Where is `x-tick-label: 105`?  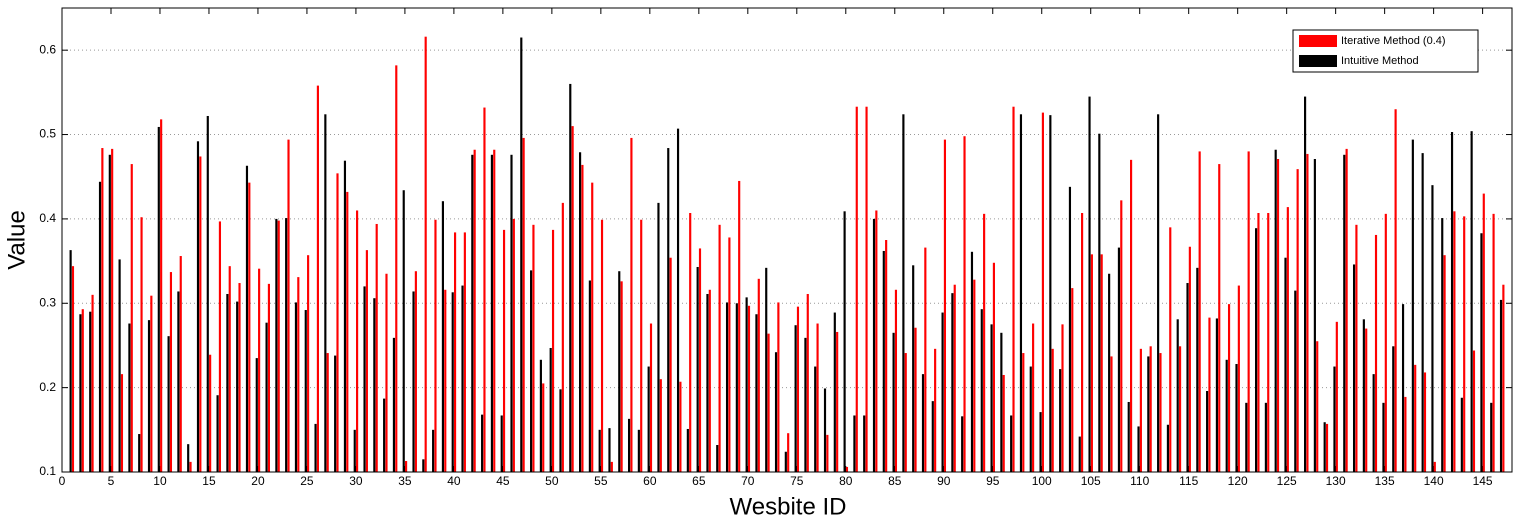
x-tick-label: 105 is located at coordinates (1091, 481).